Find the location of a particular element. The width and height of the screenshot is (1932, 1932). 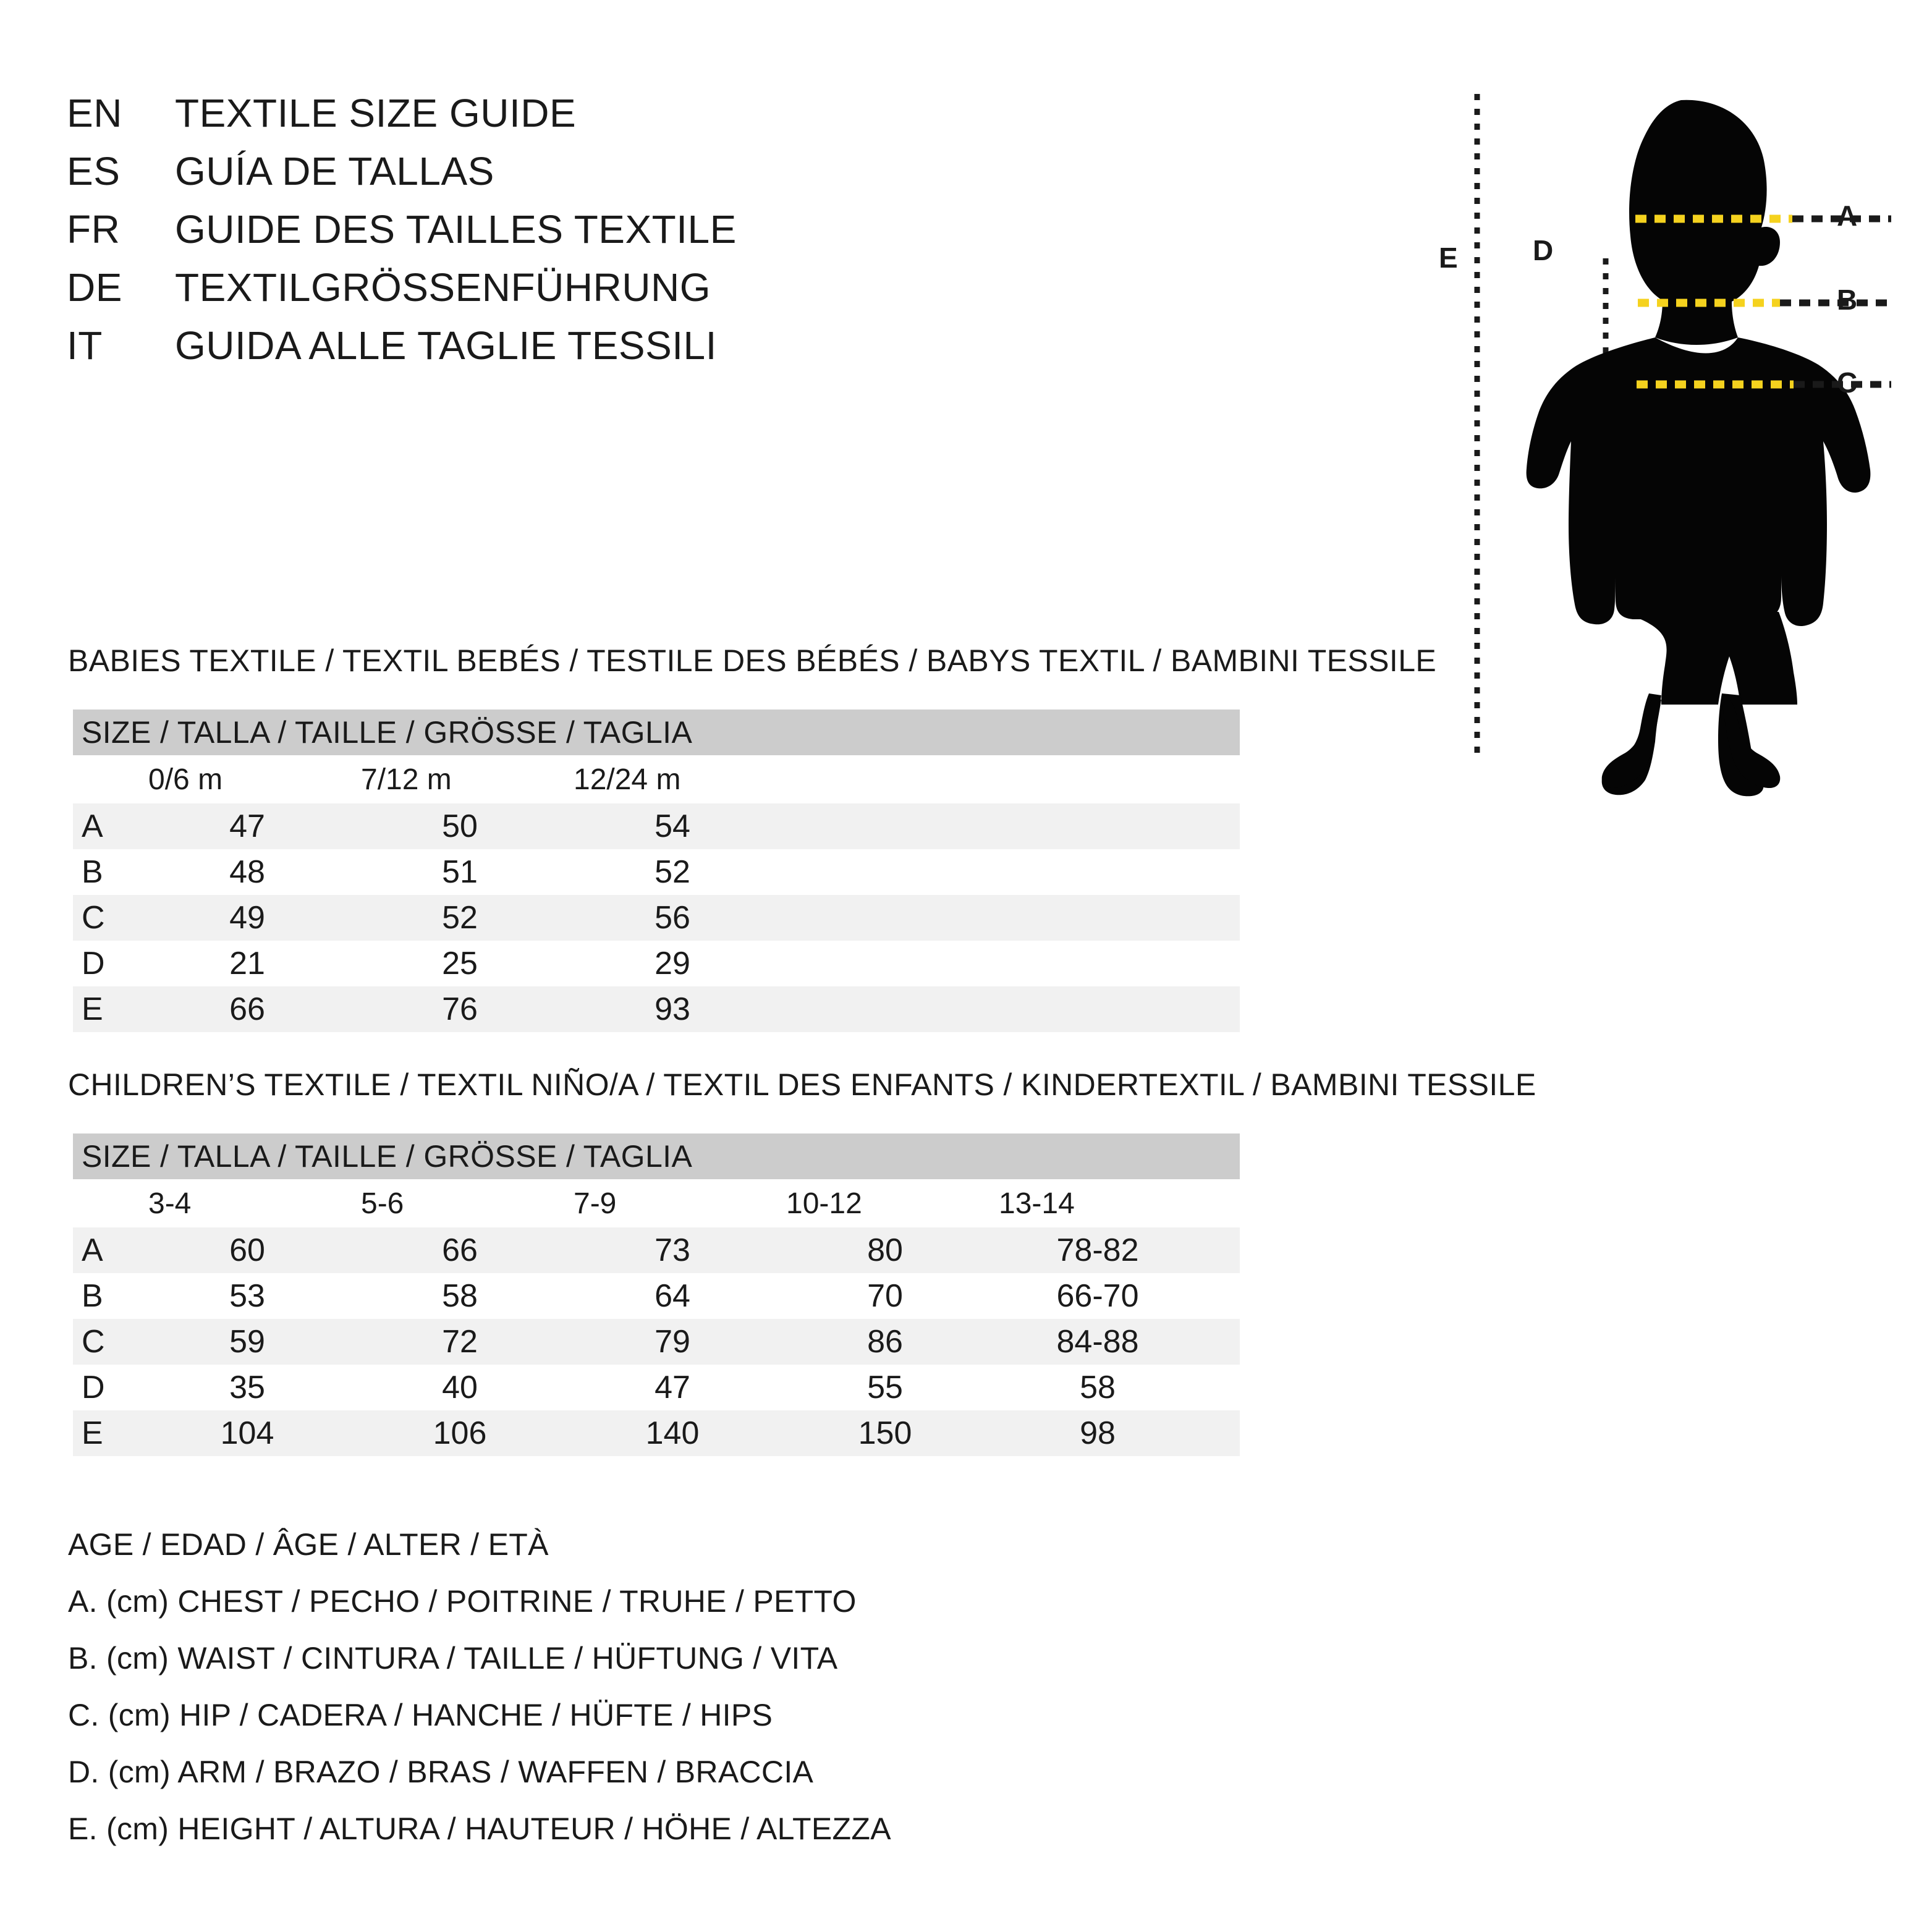

table-row: B 48 51 52 is located at coordinates (656, 872).